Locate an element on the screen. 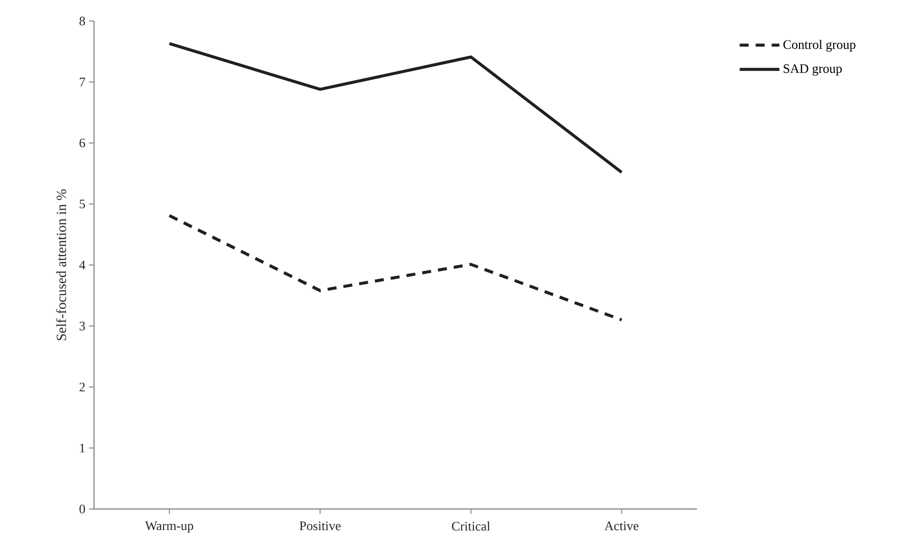 The image size is (902, 541). y-tick-label: 1 is located at coordinates (82, 448).